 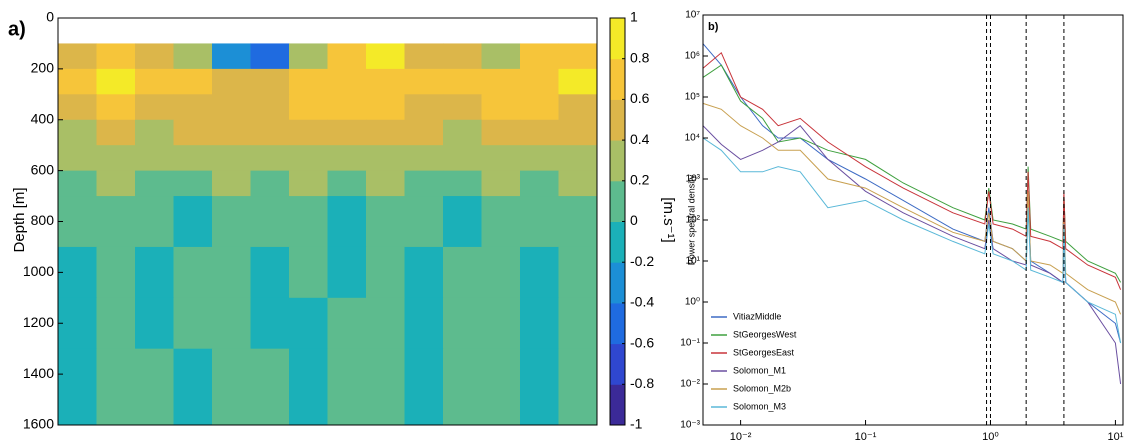 I want to click on y-tick-label: 10⁷, so click(x=692, y=15).